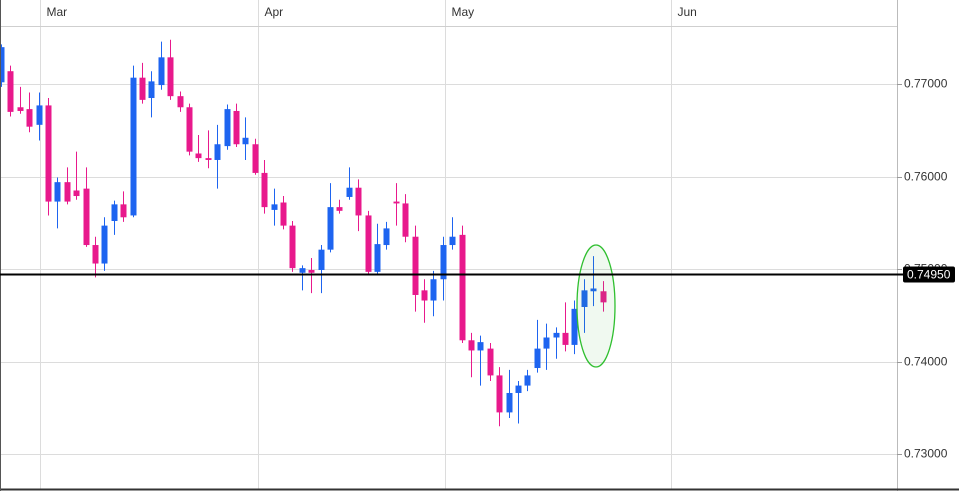  I want to click on y-tick-label: 0.74000, so click(926, 362).